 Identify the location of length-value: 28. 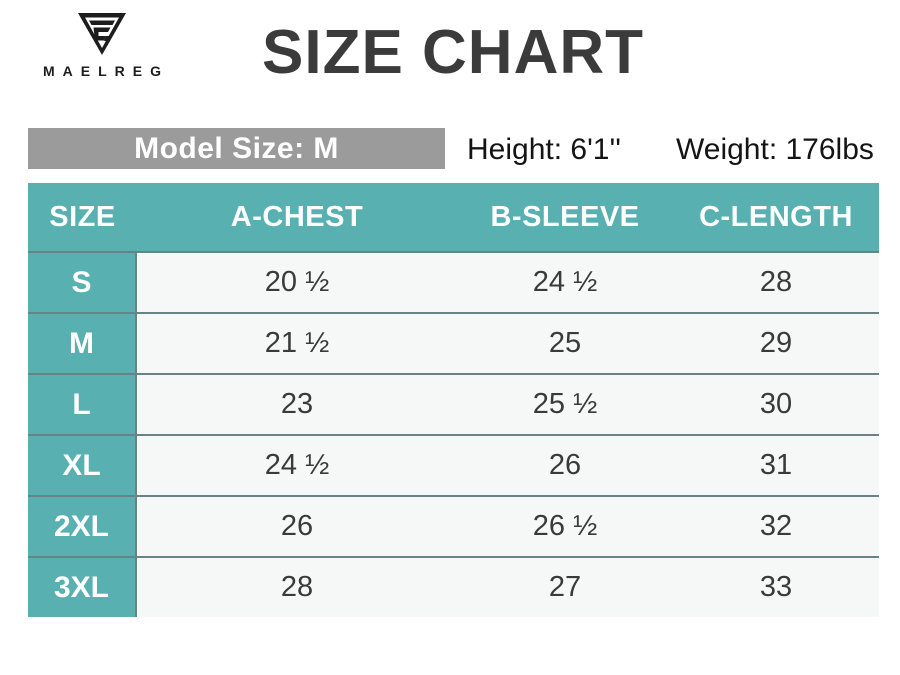
(776, 282).